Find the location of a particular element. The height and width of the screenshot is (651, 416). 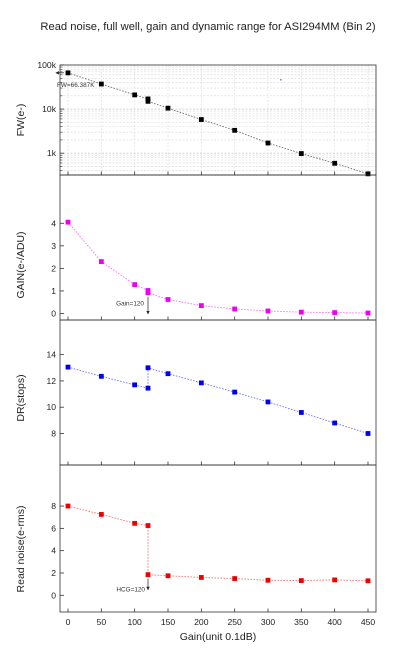

y-tick-label: 1k is located at coordinates (52, 153).